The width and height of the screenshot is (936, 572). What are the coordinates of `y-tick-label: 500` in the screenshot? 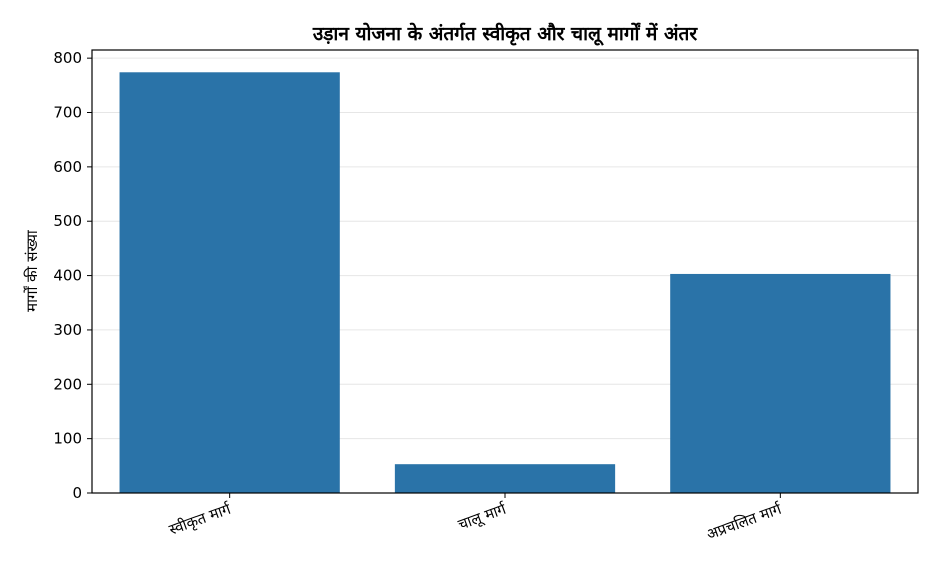 It's located at (67, 221).